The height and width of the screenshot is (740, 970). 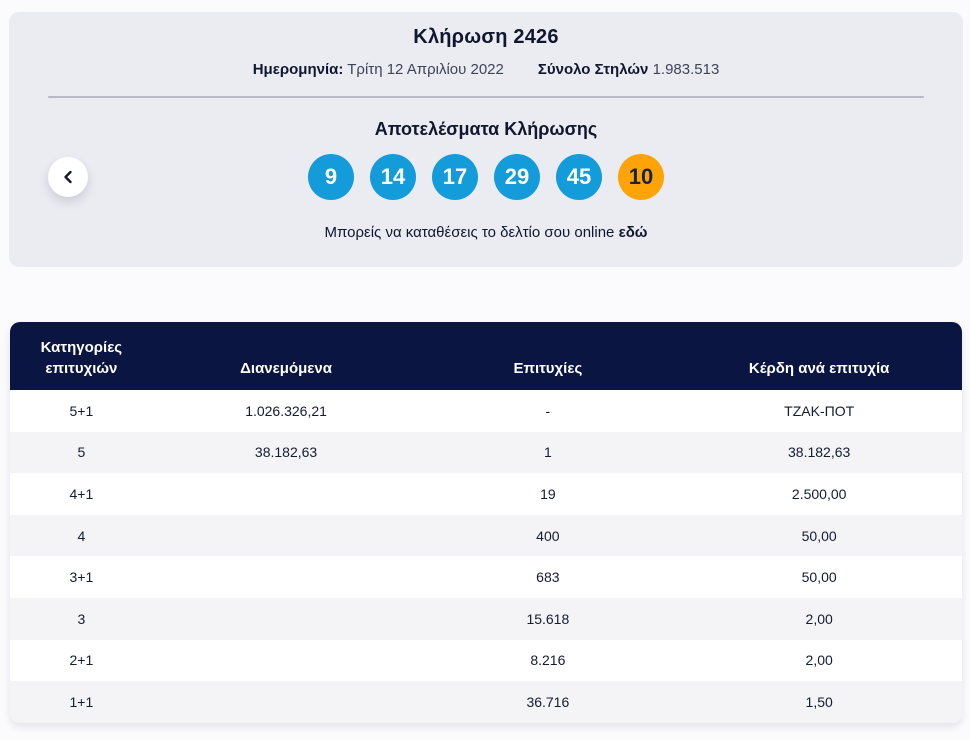 I want to click on table-cell: 36.716, so click(x=548, y=701).